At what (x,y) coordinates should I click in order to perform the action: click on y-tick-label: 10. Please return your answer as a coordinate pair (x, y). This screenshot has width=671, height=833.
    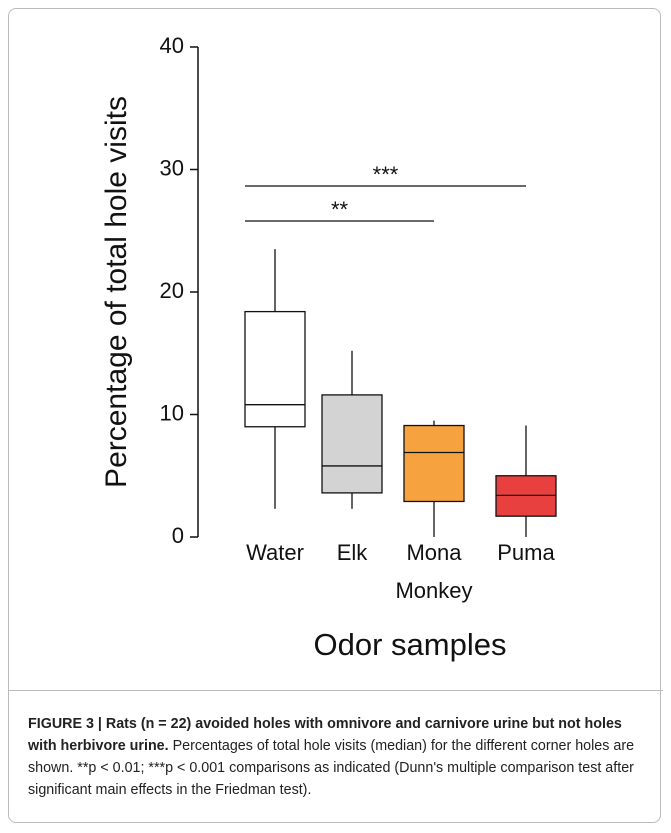
    Looking at the image, I should click on (172, 412).